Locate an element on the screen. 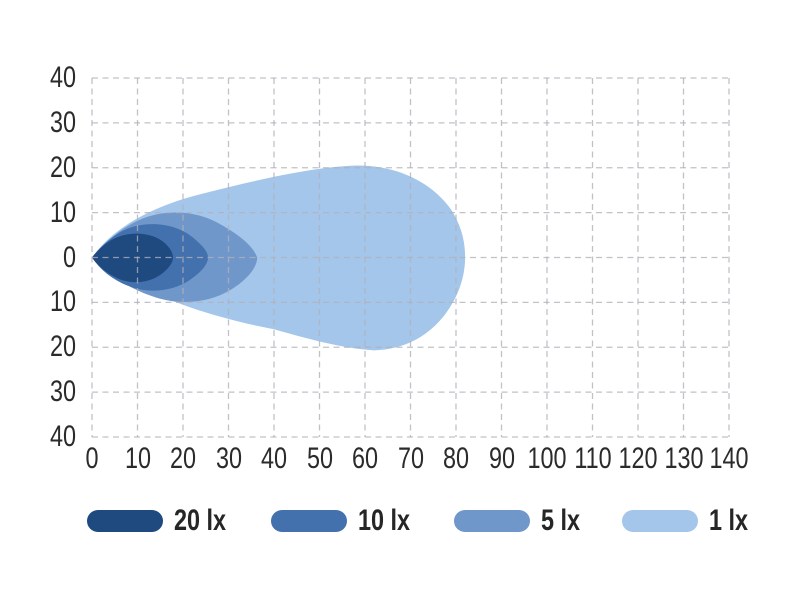 The height and width of the screenshot is (600, 800). legend-item-5-lx: 5 lx is located at coordinates (522, 521).